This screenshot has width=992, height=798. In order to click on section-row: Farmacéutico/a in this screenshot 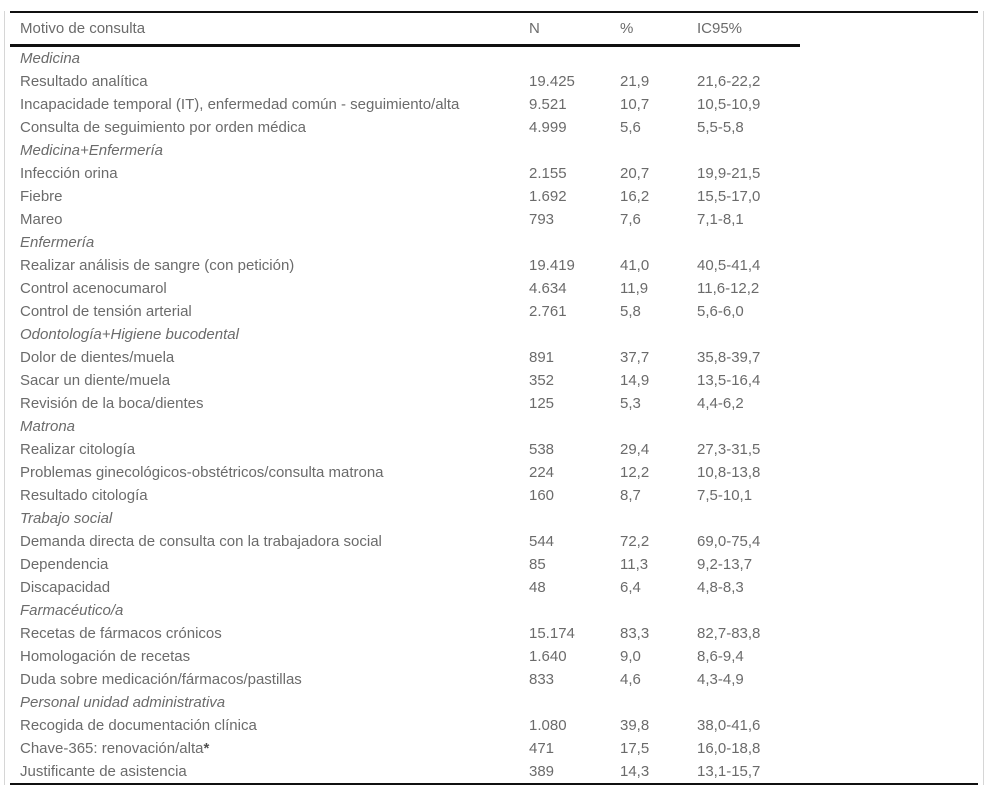, I will do `click(494, 610)`.